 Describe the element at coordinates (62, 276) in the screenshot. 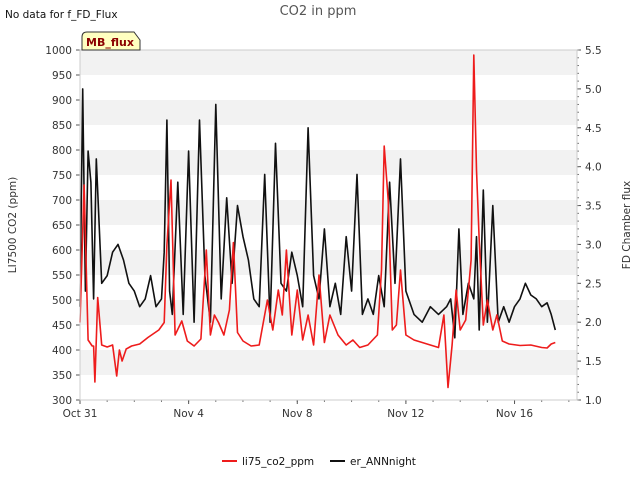

I see `y-tick-label: 550` at that location.